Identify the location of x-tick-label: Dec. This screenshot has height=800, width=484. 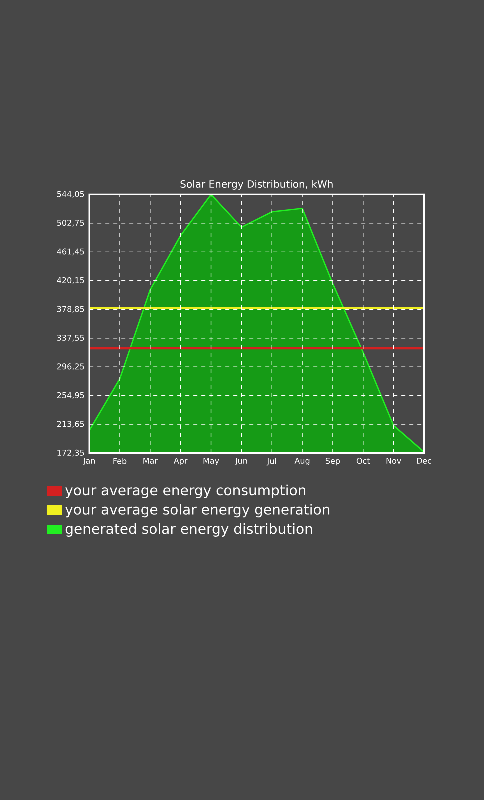
(424, 461).